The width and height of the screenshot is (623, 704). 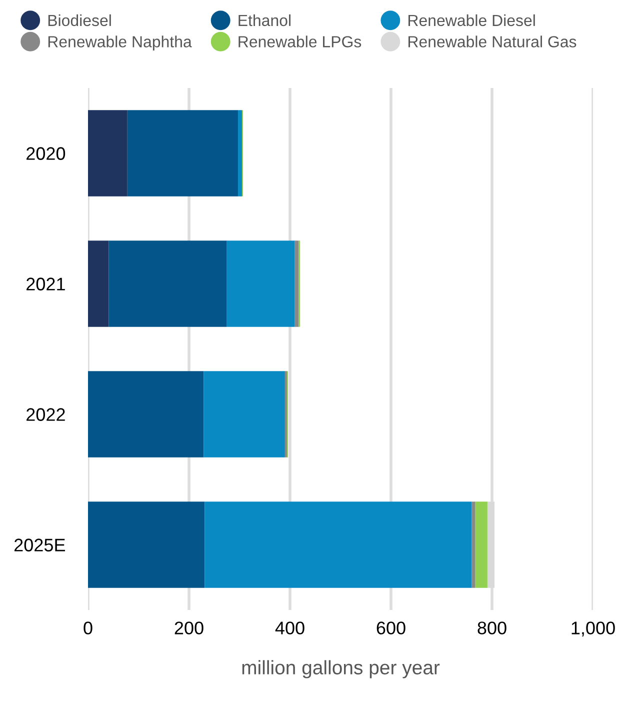 What do you see at coordinates (471, 20) in the screenshot?
I see `legend-label: Renewable Diesel` at bounding box center [471, 20].